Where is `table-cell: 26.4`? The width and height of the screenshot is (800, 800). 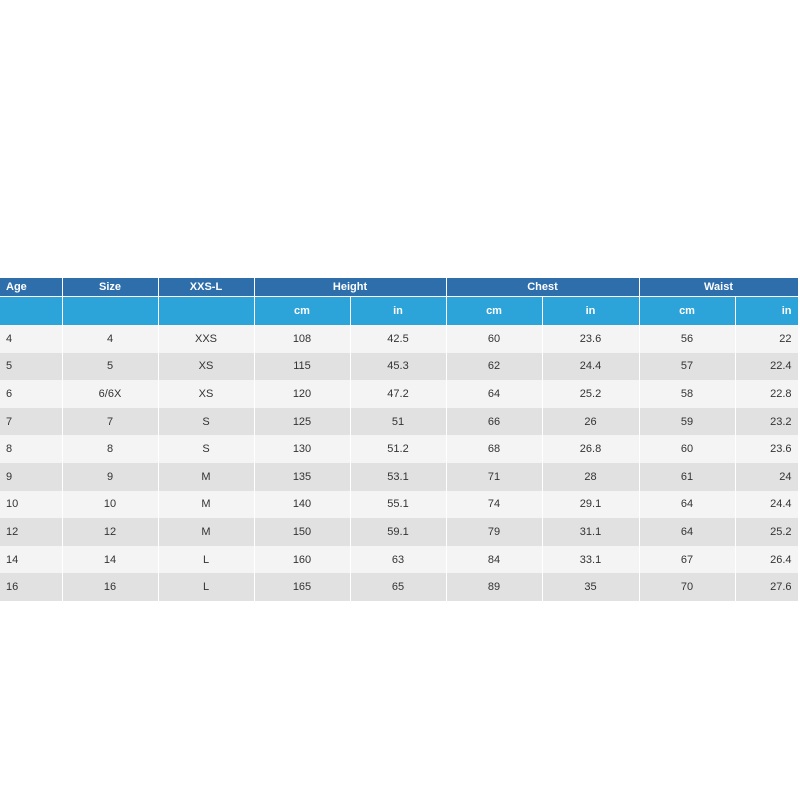 table-cell: 26.4 is located at coordinates (767, 559).